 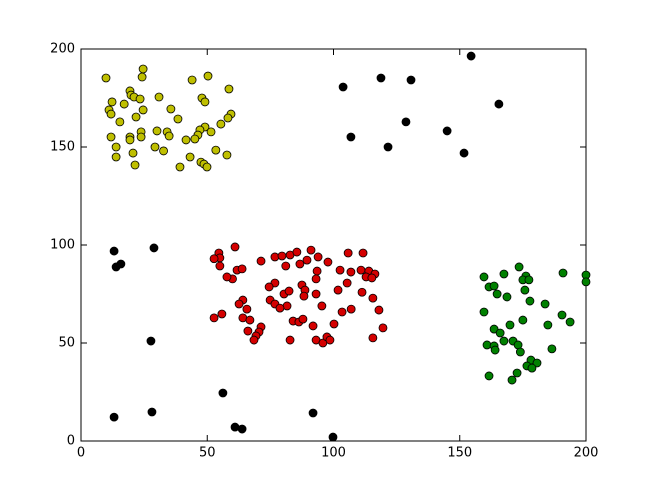 I want to click on y-tick-label: 200, so click(x=62, y=49).